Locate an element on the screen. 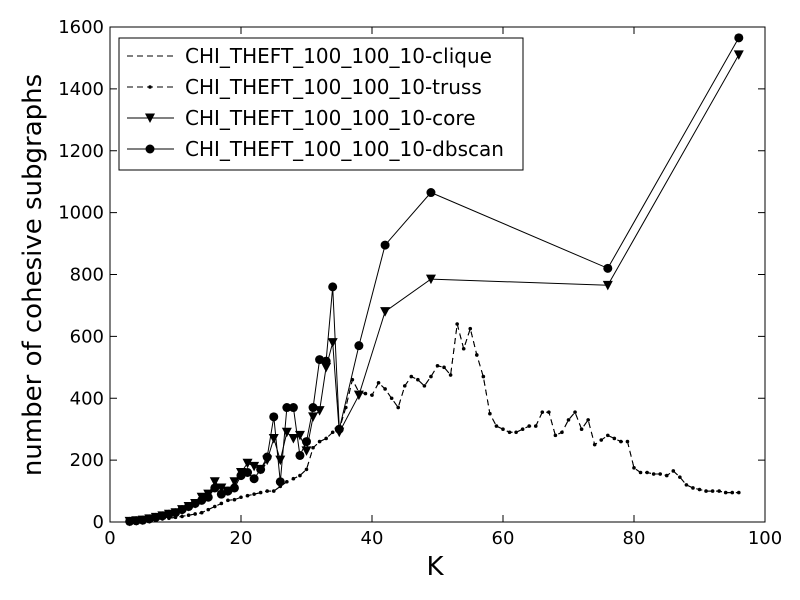 Image resolution: width=800 pixels, height=600 pixels. y-tick-label: 1600 is located at coordinates (81, 27).